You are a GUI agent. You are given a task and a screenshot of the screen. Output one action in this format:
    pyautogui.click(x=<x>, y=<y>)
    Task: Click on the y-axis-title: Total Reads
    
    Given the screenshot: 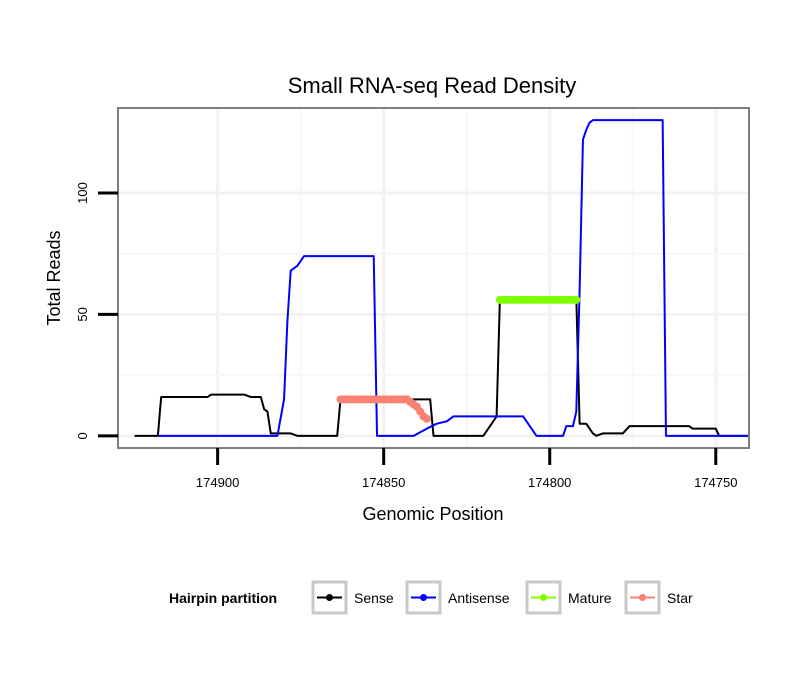 What is the action you would take?
    pyautogui.click(x=54, y=277)
    